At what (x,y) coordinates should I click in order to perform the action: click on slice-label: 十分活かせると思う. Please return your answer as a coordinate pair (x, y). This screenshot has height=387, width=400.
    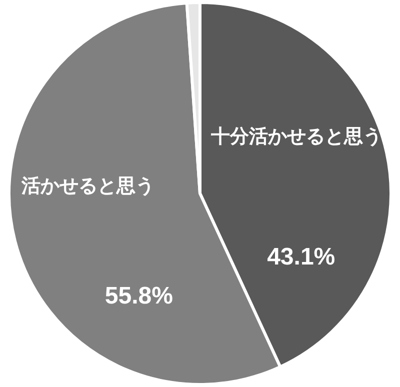
    Looking at the image, I should click on (296, 136).